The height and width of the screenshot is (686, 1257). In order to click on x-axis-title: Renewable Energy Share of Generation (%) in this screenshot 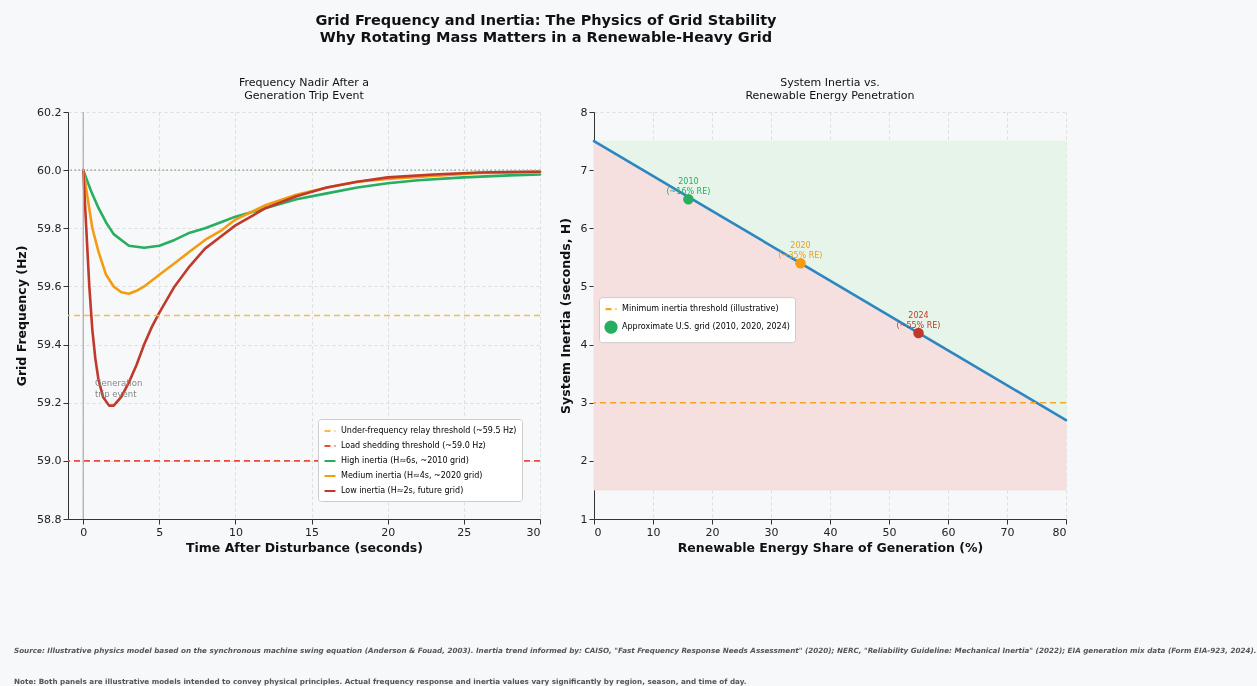, I will do `click(830, 547)`.